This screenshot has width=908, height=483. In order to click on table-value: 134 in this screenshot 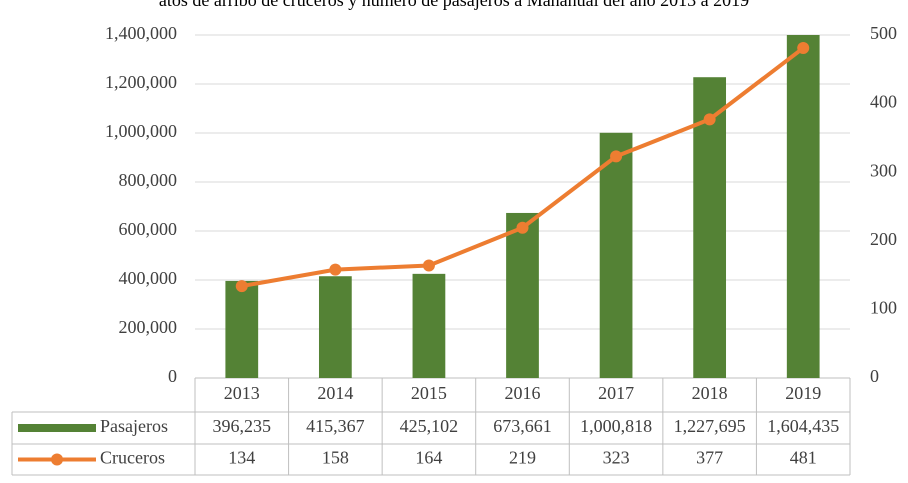, I will do `click(241, 458)`.